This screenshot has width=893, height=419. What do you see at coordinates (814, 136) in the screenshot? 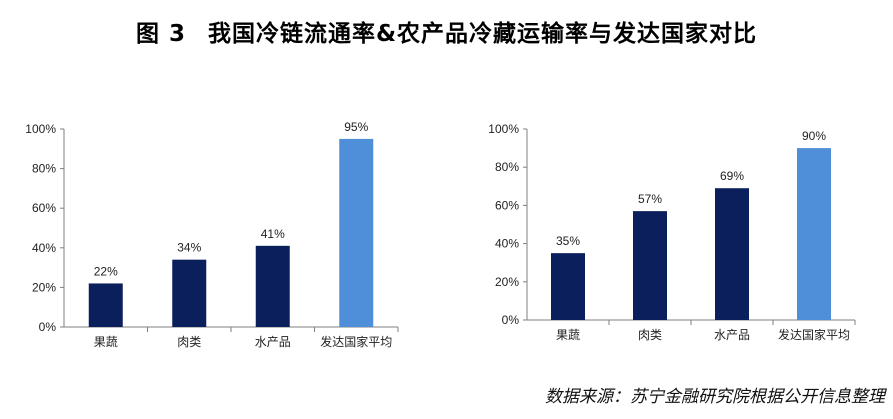
I see `data-label: 90%` at bounding box center [814, 136].